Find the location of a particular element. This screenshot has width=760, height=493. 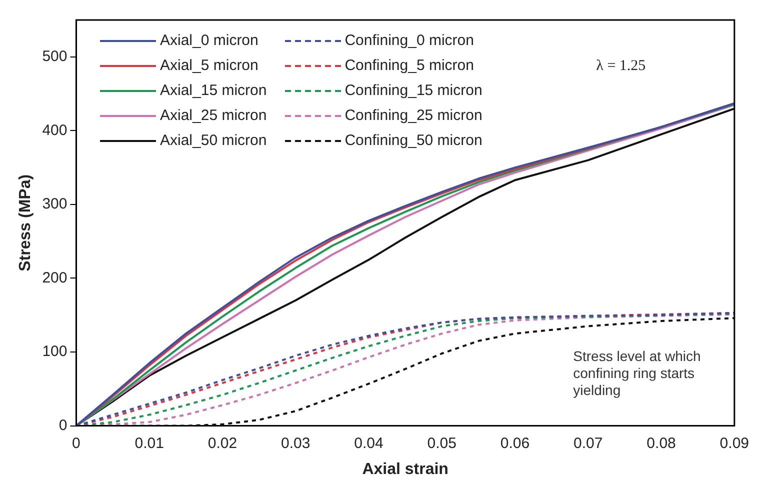

legend-label: Confining_5 micron is located at coordinates (409, 65).